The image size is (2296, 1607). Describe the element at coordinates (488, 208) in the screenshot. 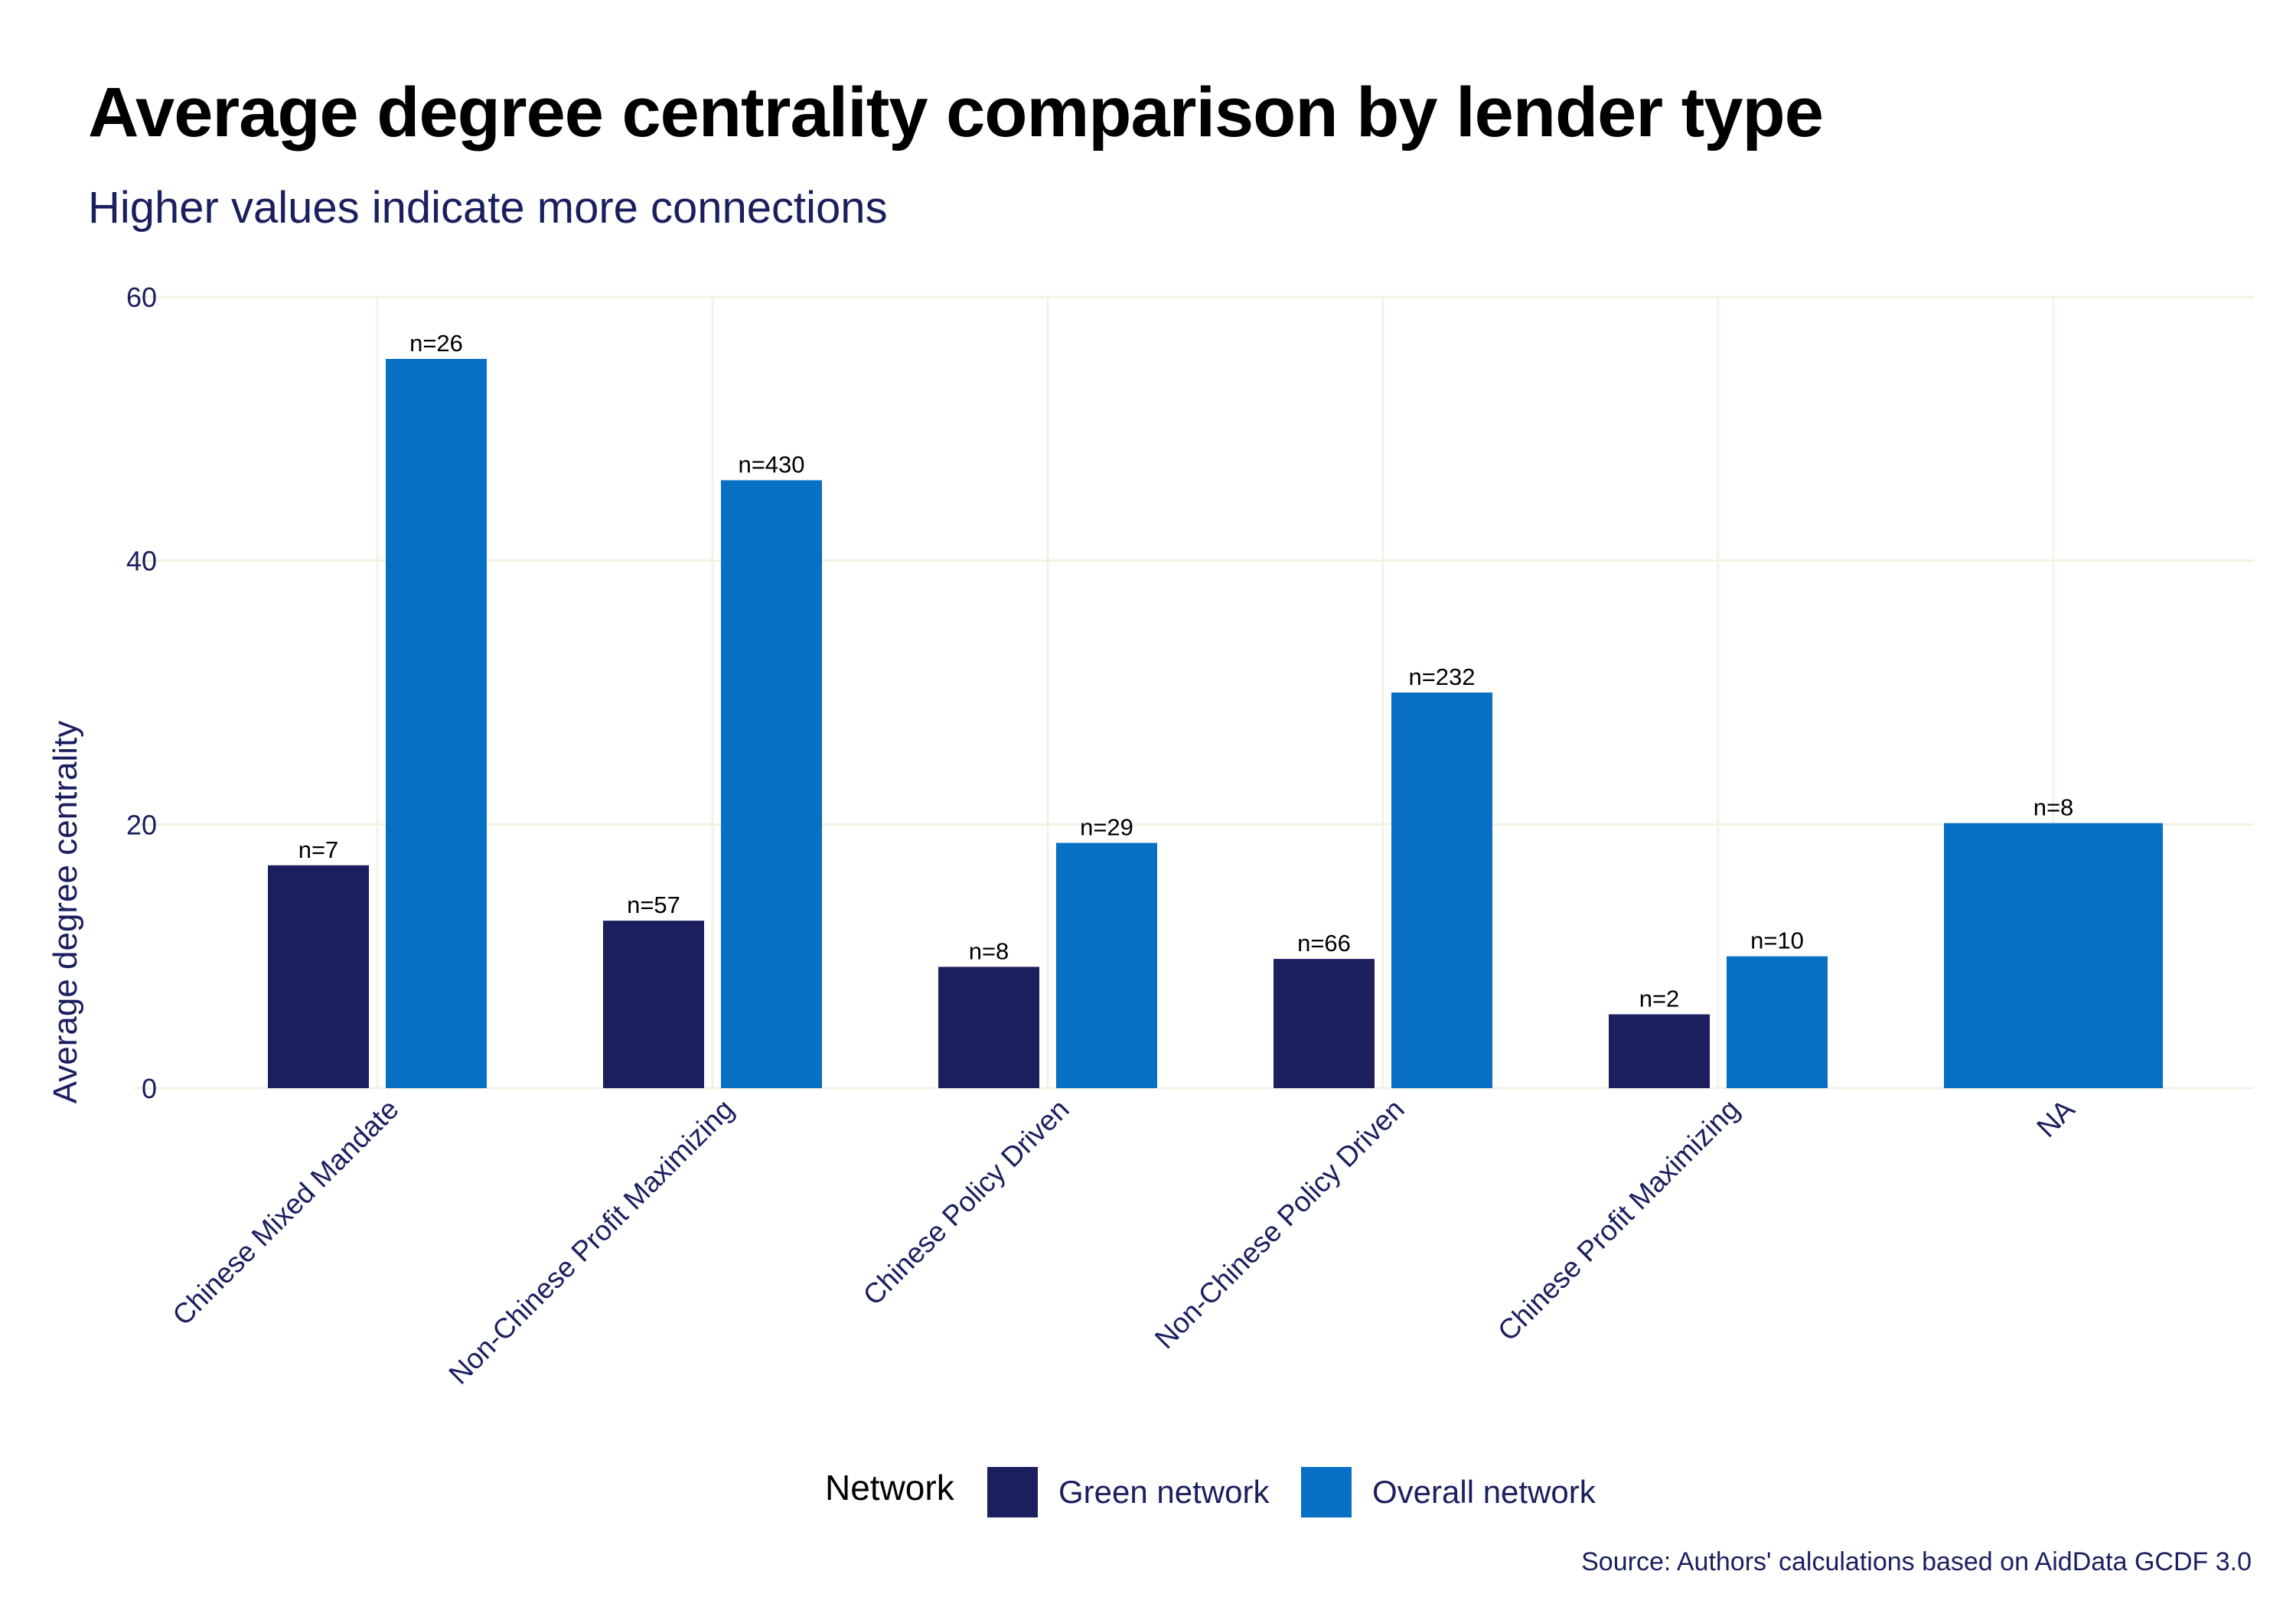

I see `chart-subtitle: Higher values indicate more connections` at that location.